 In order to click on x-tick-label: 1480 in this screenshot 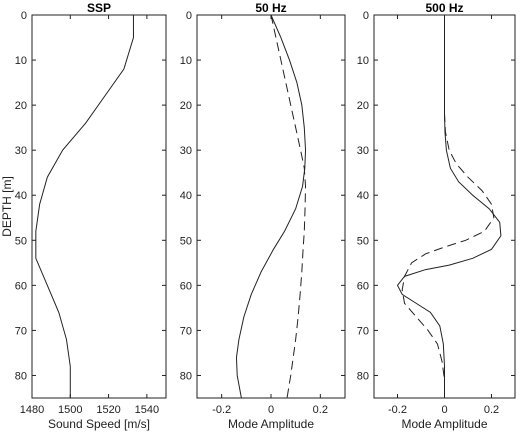, I will do `click(32, 410)`.